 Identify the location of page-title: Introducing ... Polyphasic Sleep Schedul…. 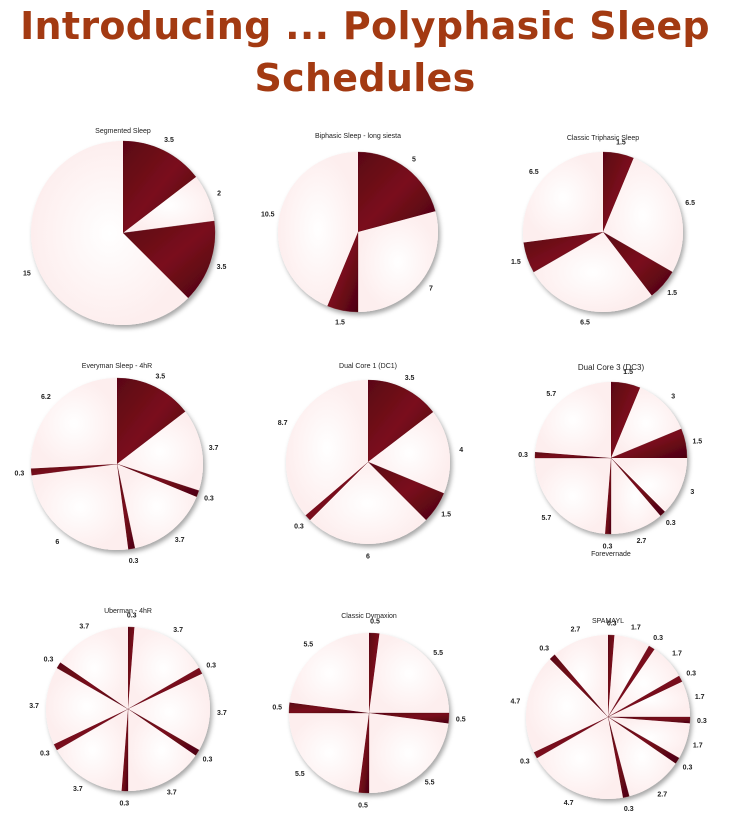
(365, 52).